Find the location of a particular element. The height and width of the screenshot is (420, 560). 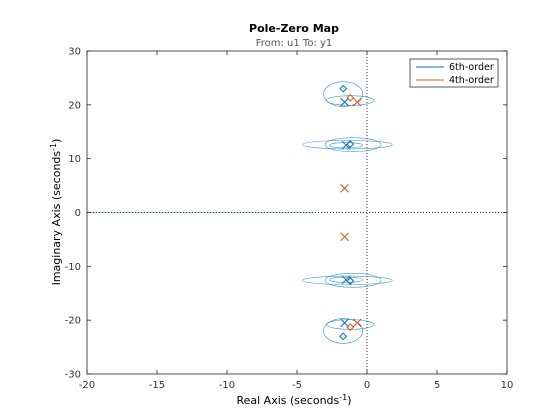

chart-subtitle: From: u1 To: y1 is located at coordinates (294, 43).